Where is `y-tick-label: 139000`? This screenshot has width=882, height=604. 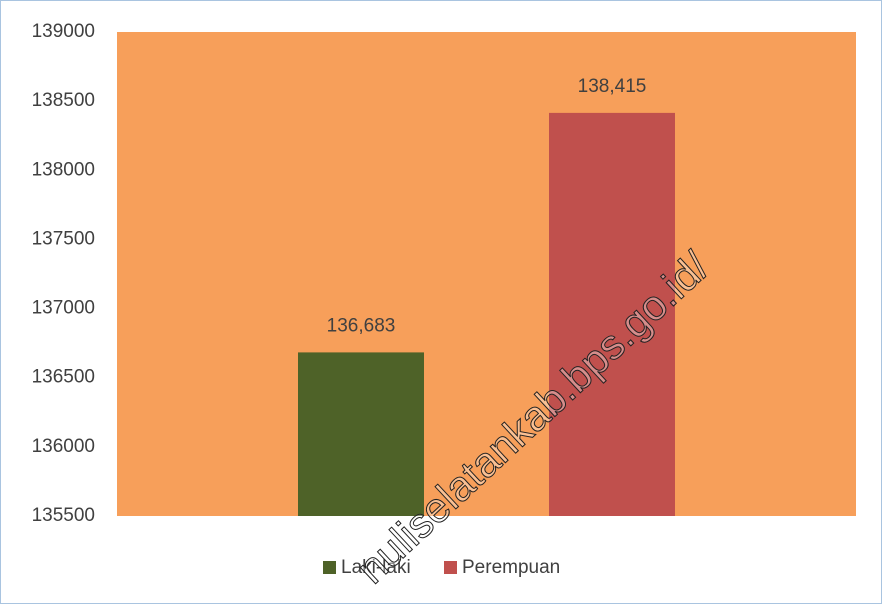
y-tick-label: 139000 is located at coordinates (63, 31).